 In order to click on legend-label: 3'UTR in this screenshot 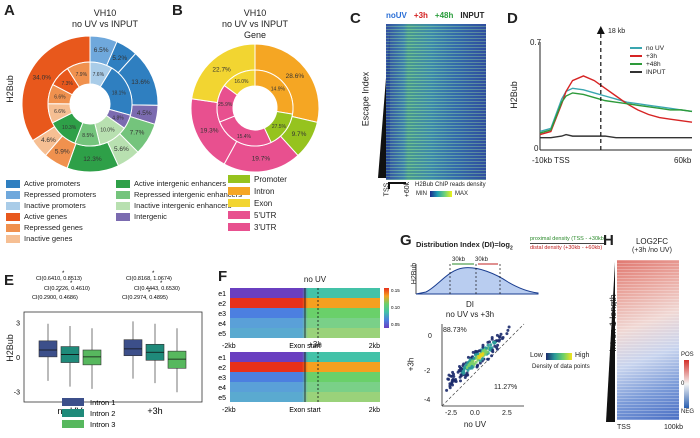, I will do `click(265, 227)`.